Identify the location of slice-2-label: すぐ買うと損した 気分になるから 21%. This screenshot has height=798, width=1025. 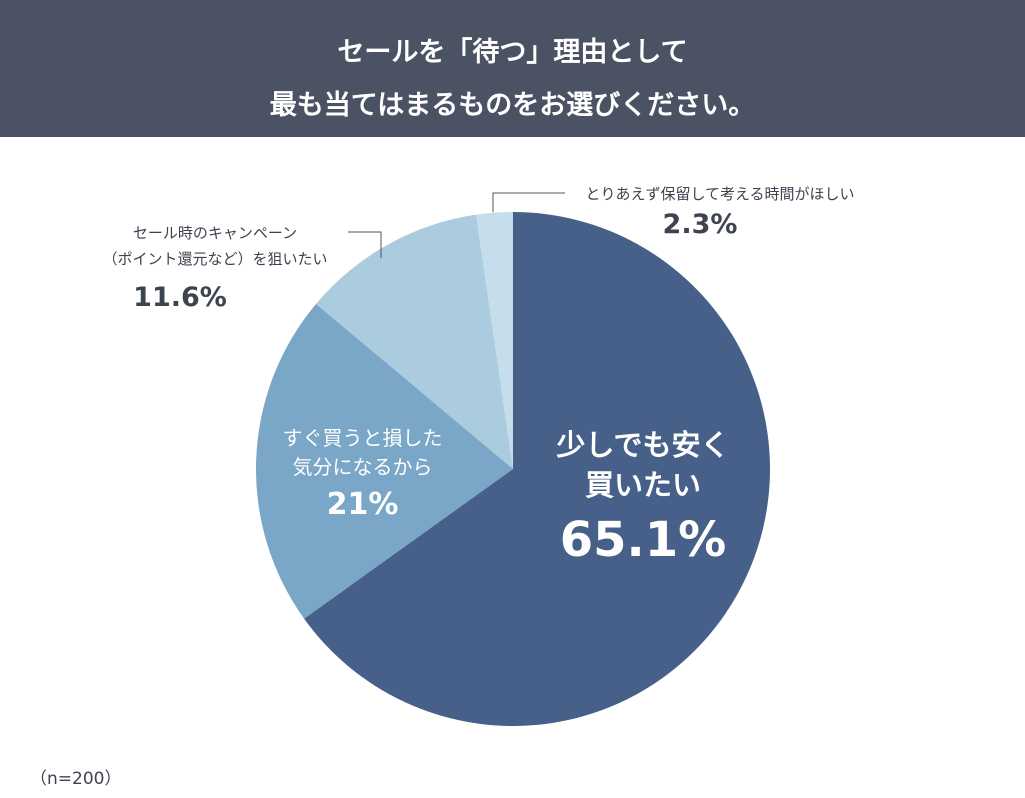
(362, 476).